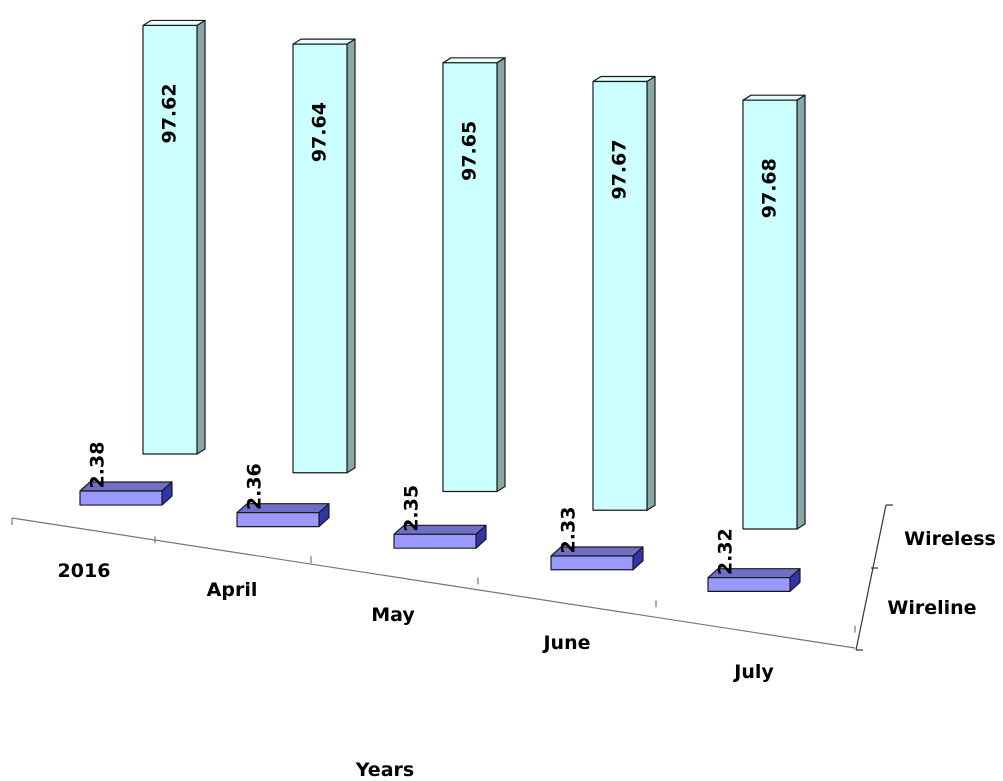 The image size is (1003, 781). Describe the element at coordinates (170, 113) in the screenshot. I see `wireless-data-label: 97.62` at that location.